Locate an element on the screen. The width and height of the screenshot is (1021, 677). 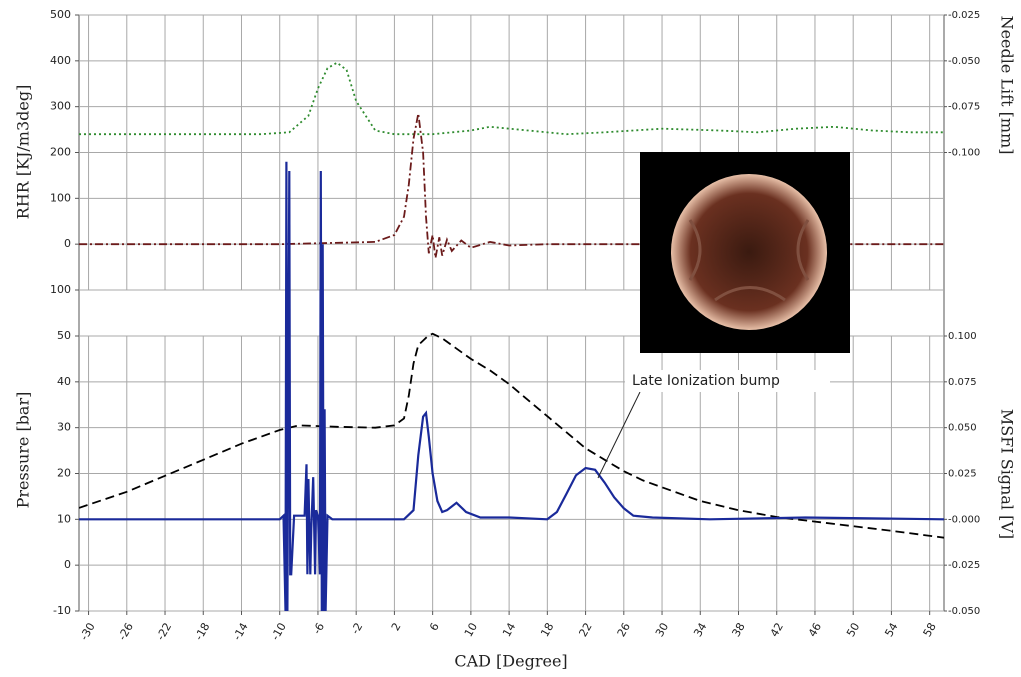
x-tick-label: -18 is located at coordinates (202, 632).